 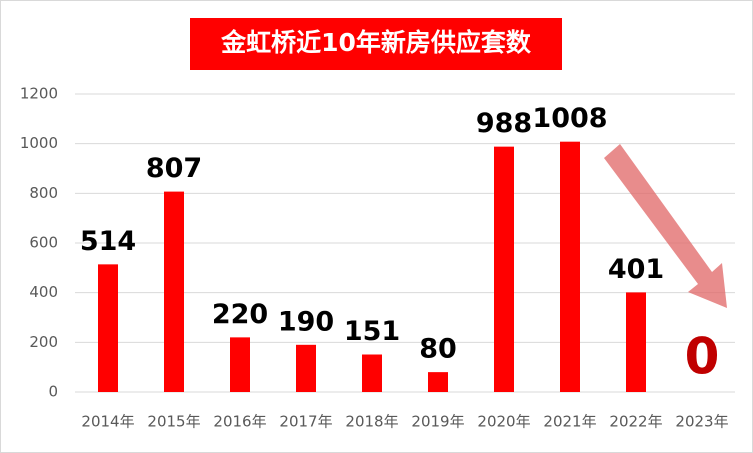 What do you see at coordinates (43, 342) in the screenshot?
I see `y-tick-label: 200` at bounding box center [43, 342].